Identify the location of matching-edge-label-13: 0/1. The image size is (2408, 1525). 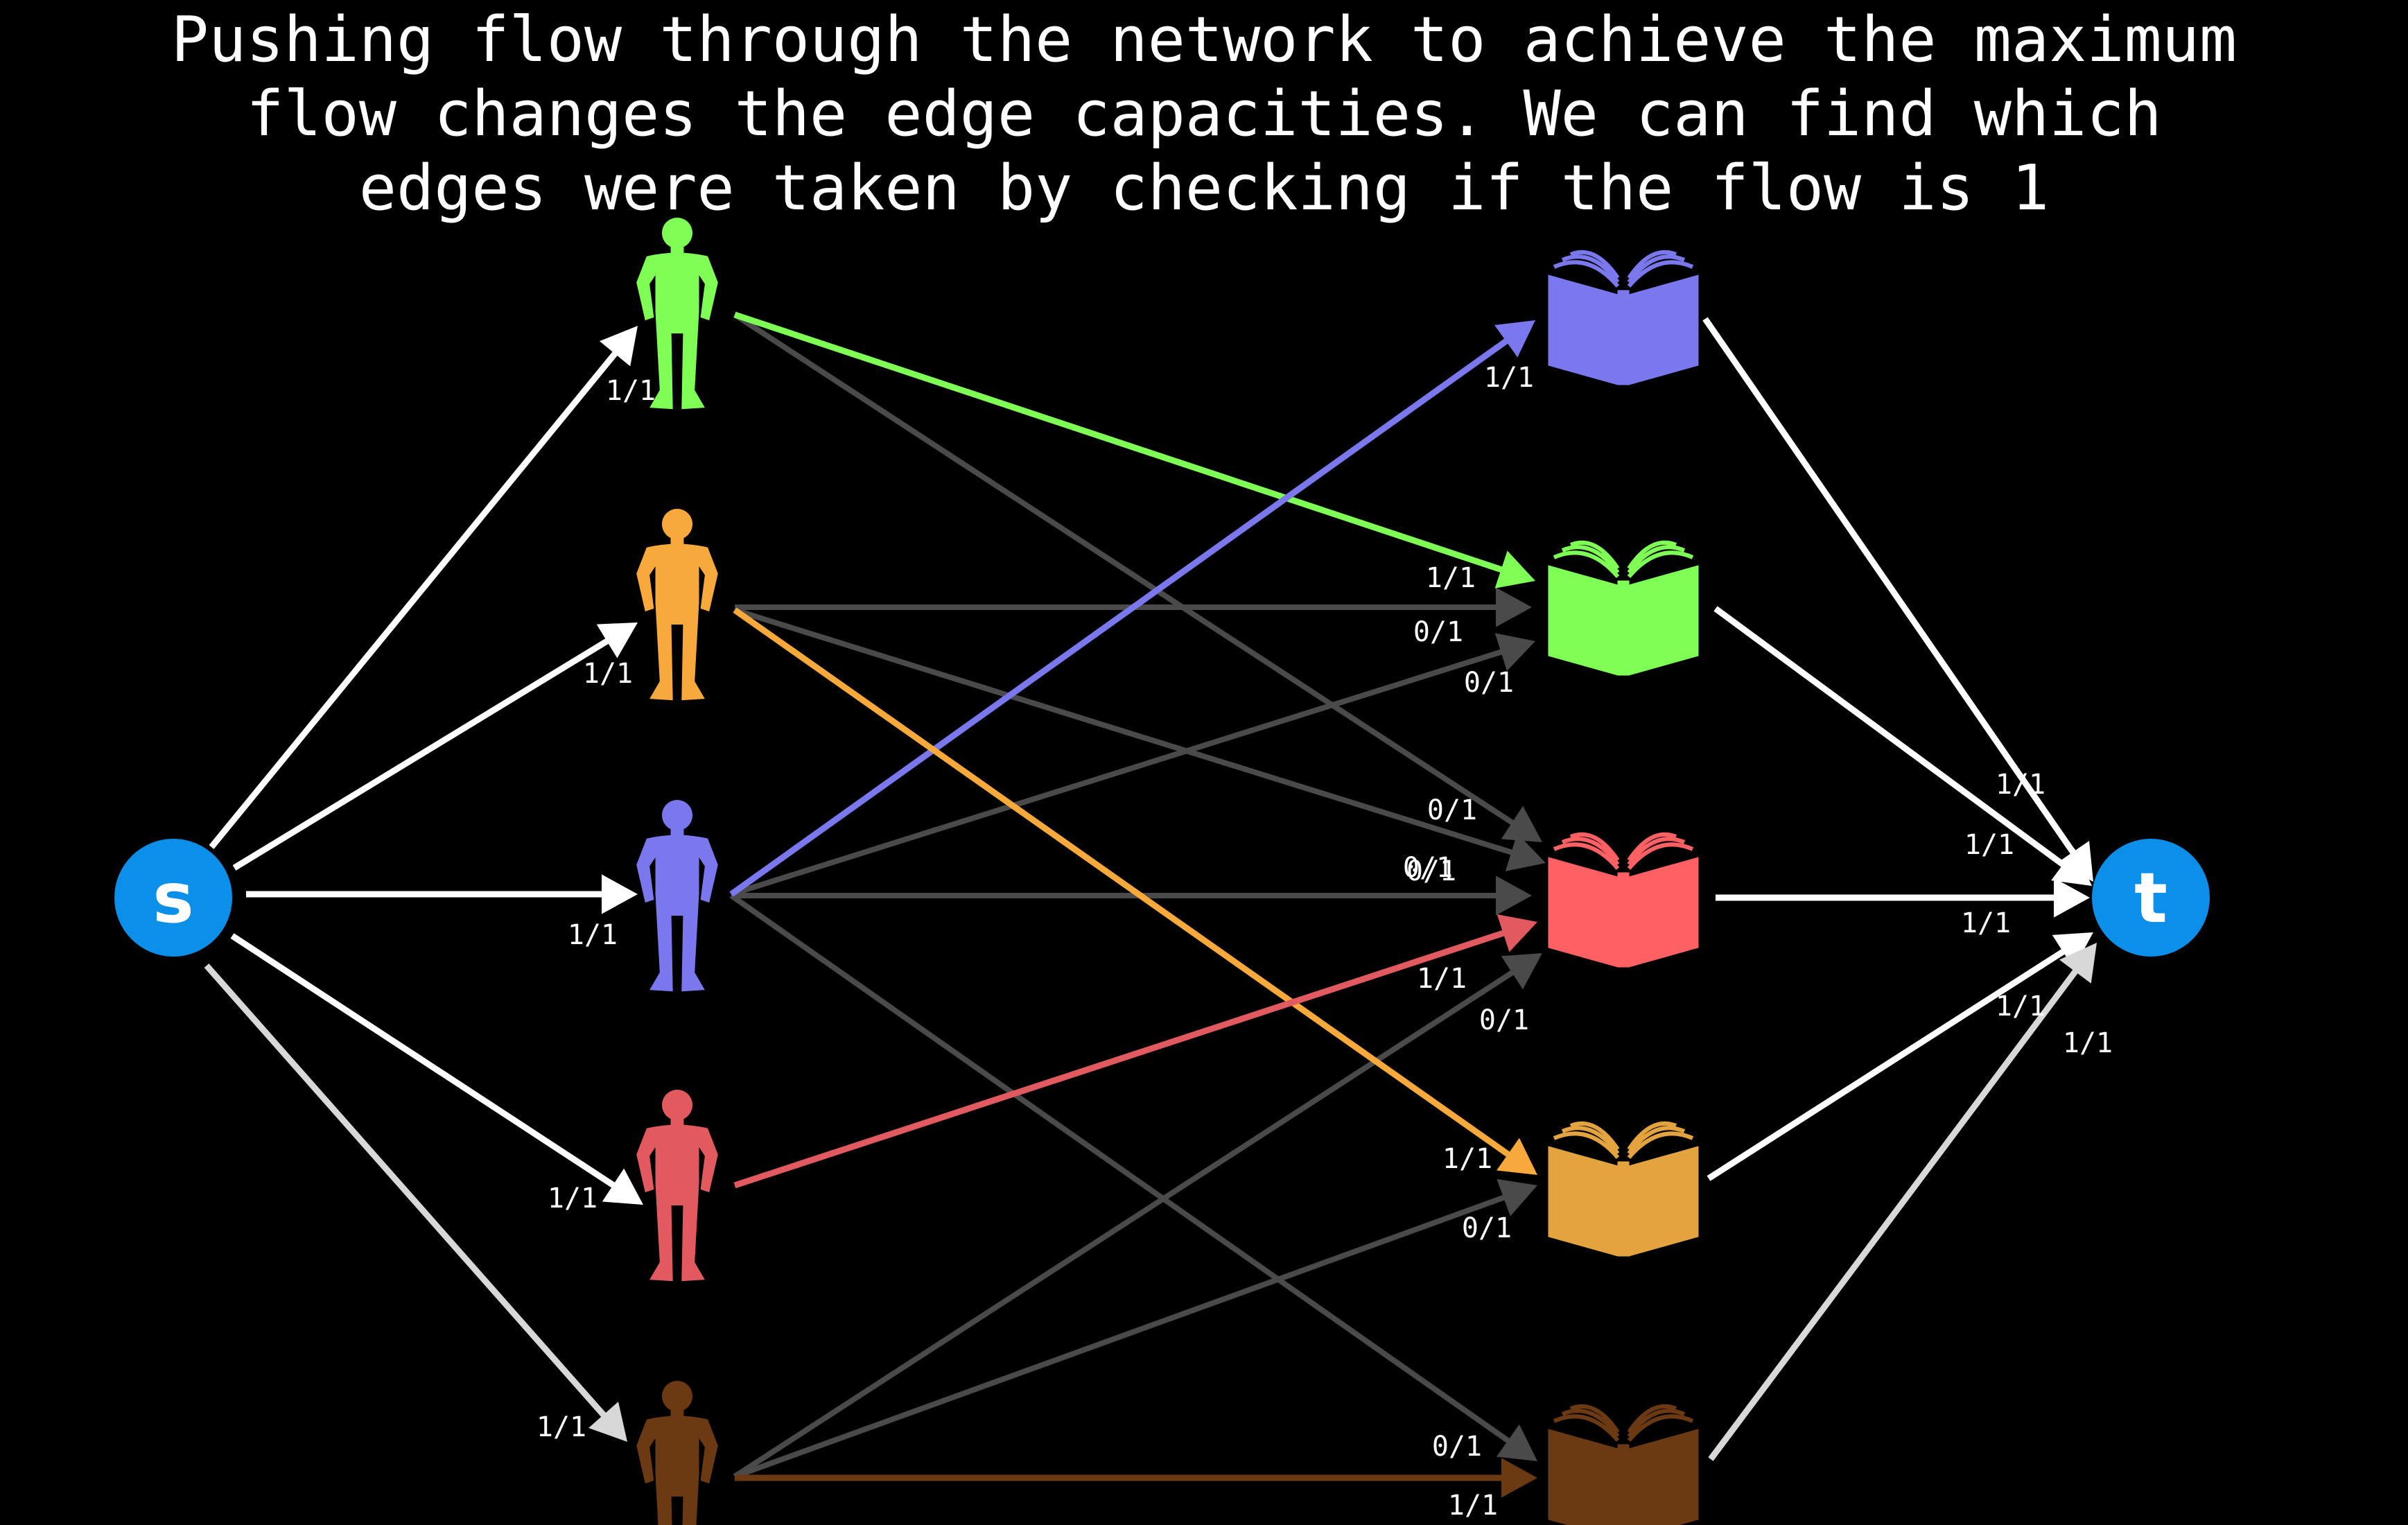
(1487, 1228).